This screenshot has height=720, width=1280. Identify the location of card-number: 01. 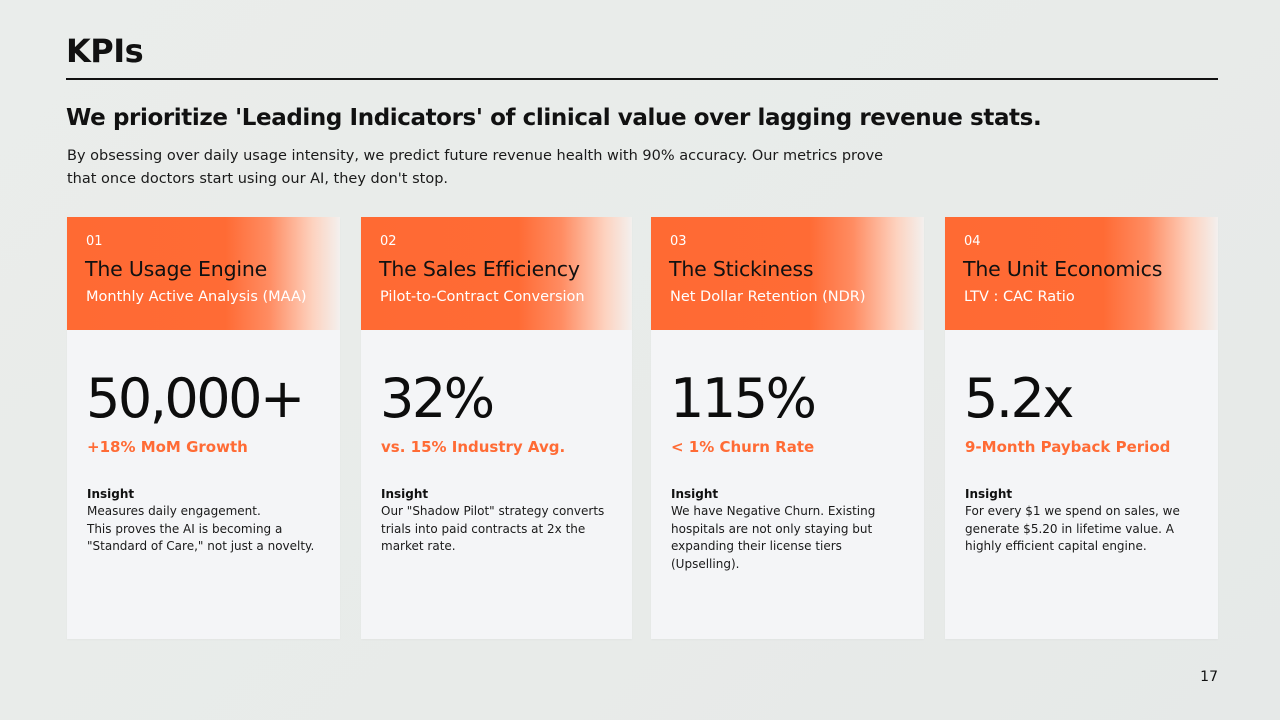
(94, 241).